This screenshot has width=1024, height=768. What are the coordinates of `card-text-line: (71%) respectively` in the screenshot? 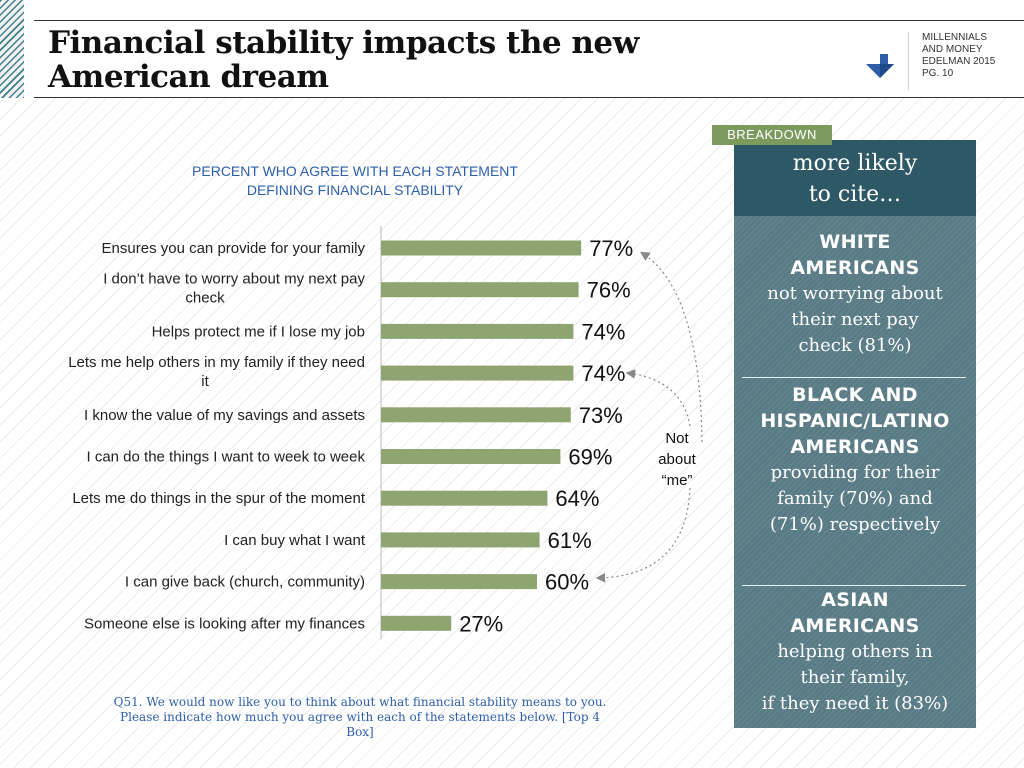 It's located at (855, 524).